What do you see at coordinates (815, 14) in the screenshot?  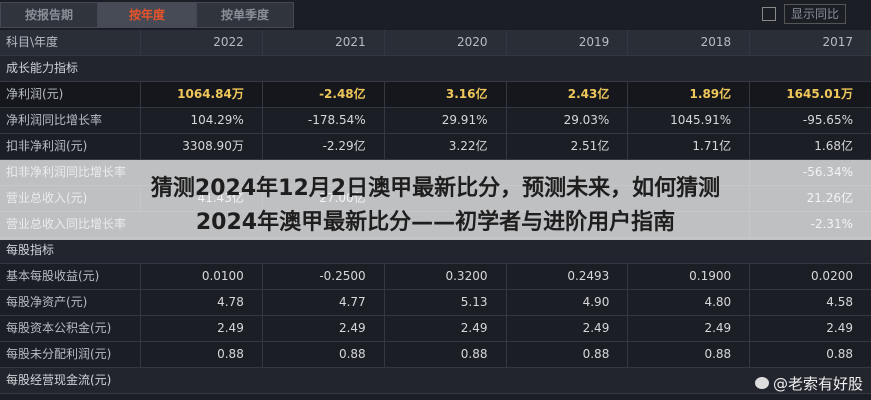 I see `toggle-label: 显示同比` at bounding box center [815, 14].